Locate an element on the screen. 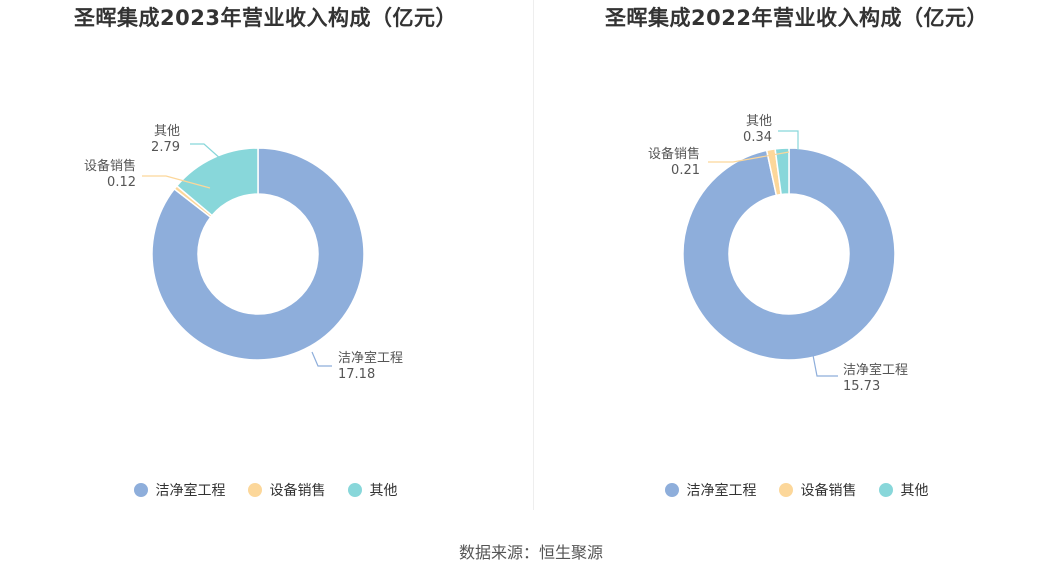  panel-divider is located at coordinates (533, 255).